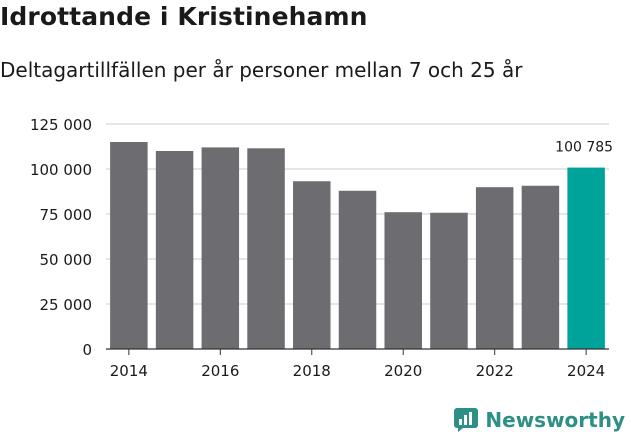 Image resolution: width=631 pixels, height=439 pixels. What do you see at coordinates (174, 250) in the screenshot?
I see `bar-2015` at bounding box center [174, 250].